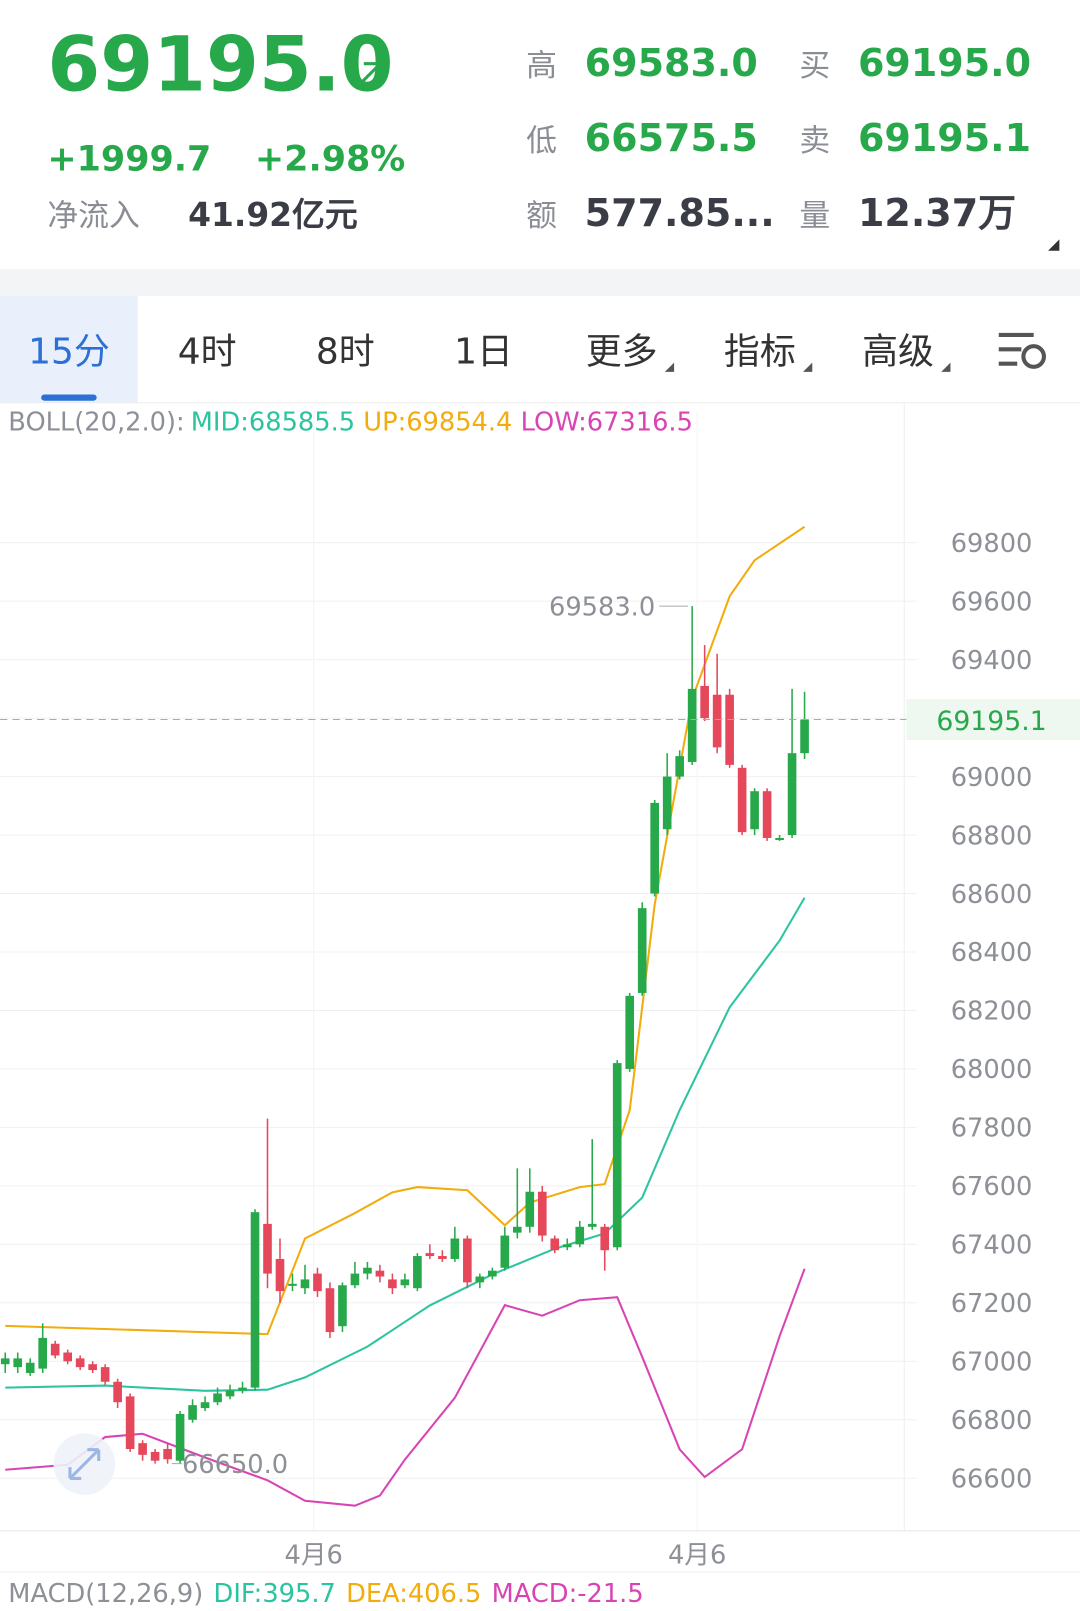 This screenshot has height=1611, width=1080. What do you see at coordinates (541, 66) in the screenshot?
I see `stat-label: 高` at bounding box center [541, 66].